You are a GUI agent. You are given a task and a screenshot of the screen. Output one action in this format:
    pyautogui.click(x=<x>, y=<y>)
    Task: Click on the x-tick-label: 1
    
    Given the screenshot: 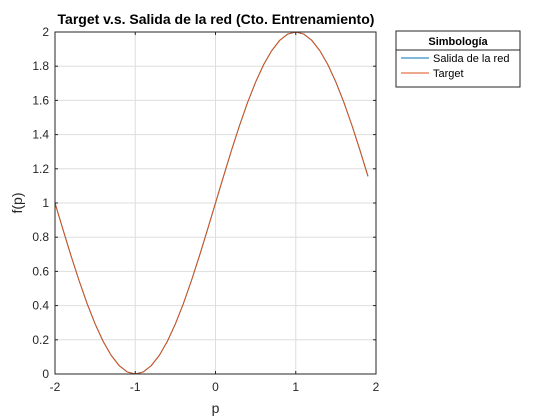 What is the action you would take?
    pyautogui.click(x=295, y=387)
    